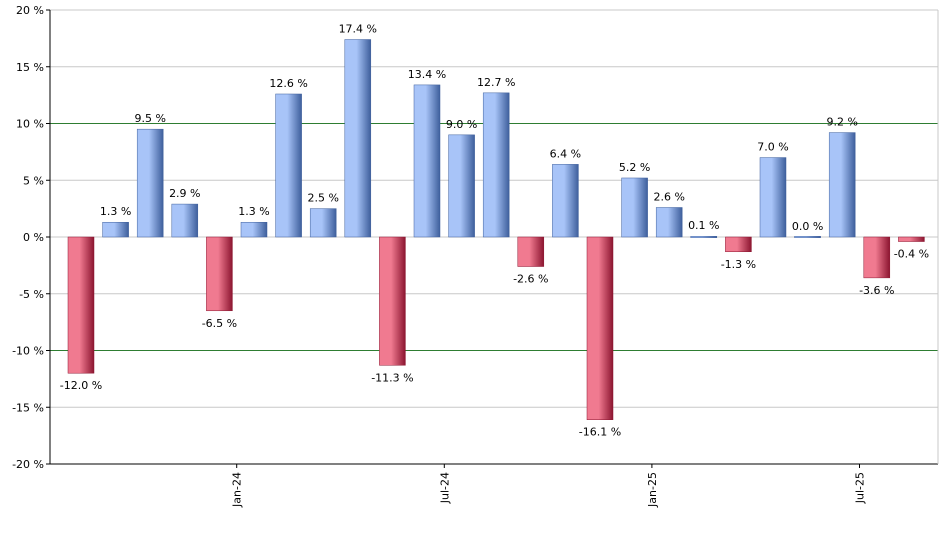 Image resolution: width=940 pixels, height=550 pixels. What do you see at coordinates (31, 294) in the screenshot?
I see `y-tick-label: -5 %` at bounding box center [31, 294].